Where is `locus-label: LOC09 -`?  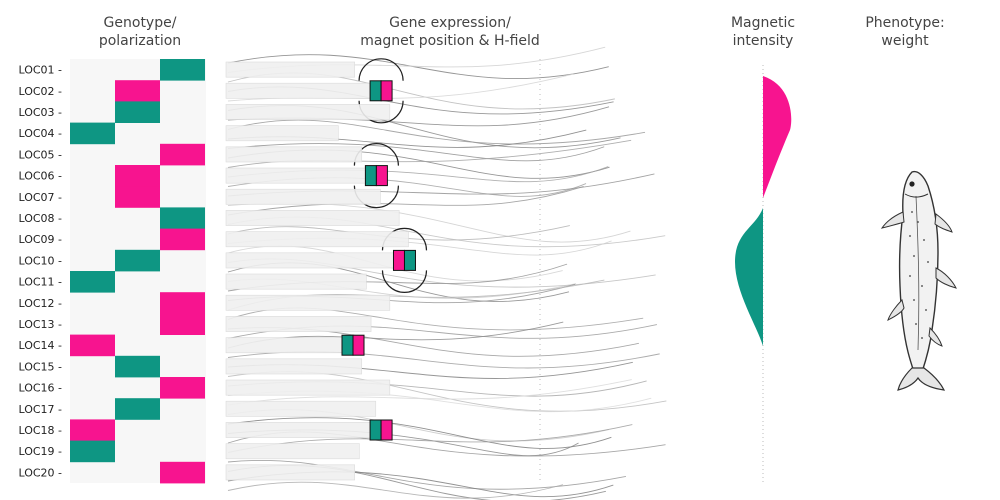
locus-label: LOC09 - is located at coordinates (40, 239).